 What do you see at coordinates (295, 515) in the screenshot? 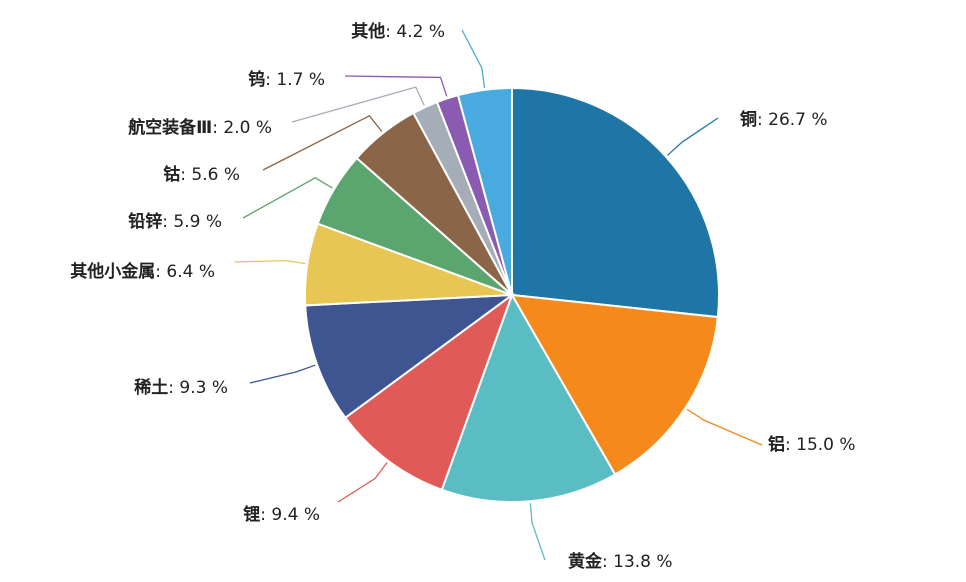
I see `value-label: 9.4 %` at bounding box center [295, 515].